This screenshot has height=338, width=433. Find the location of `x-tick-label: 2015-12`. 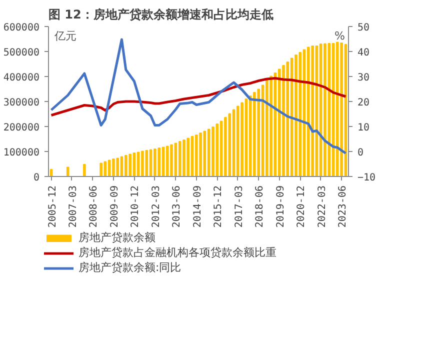

x-tick-label: 2015-12 is located at coordinates (218, 206).